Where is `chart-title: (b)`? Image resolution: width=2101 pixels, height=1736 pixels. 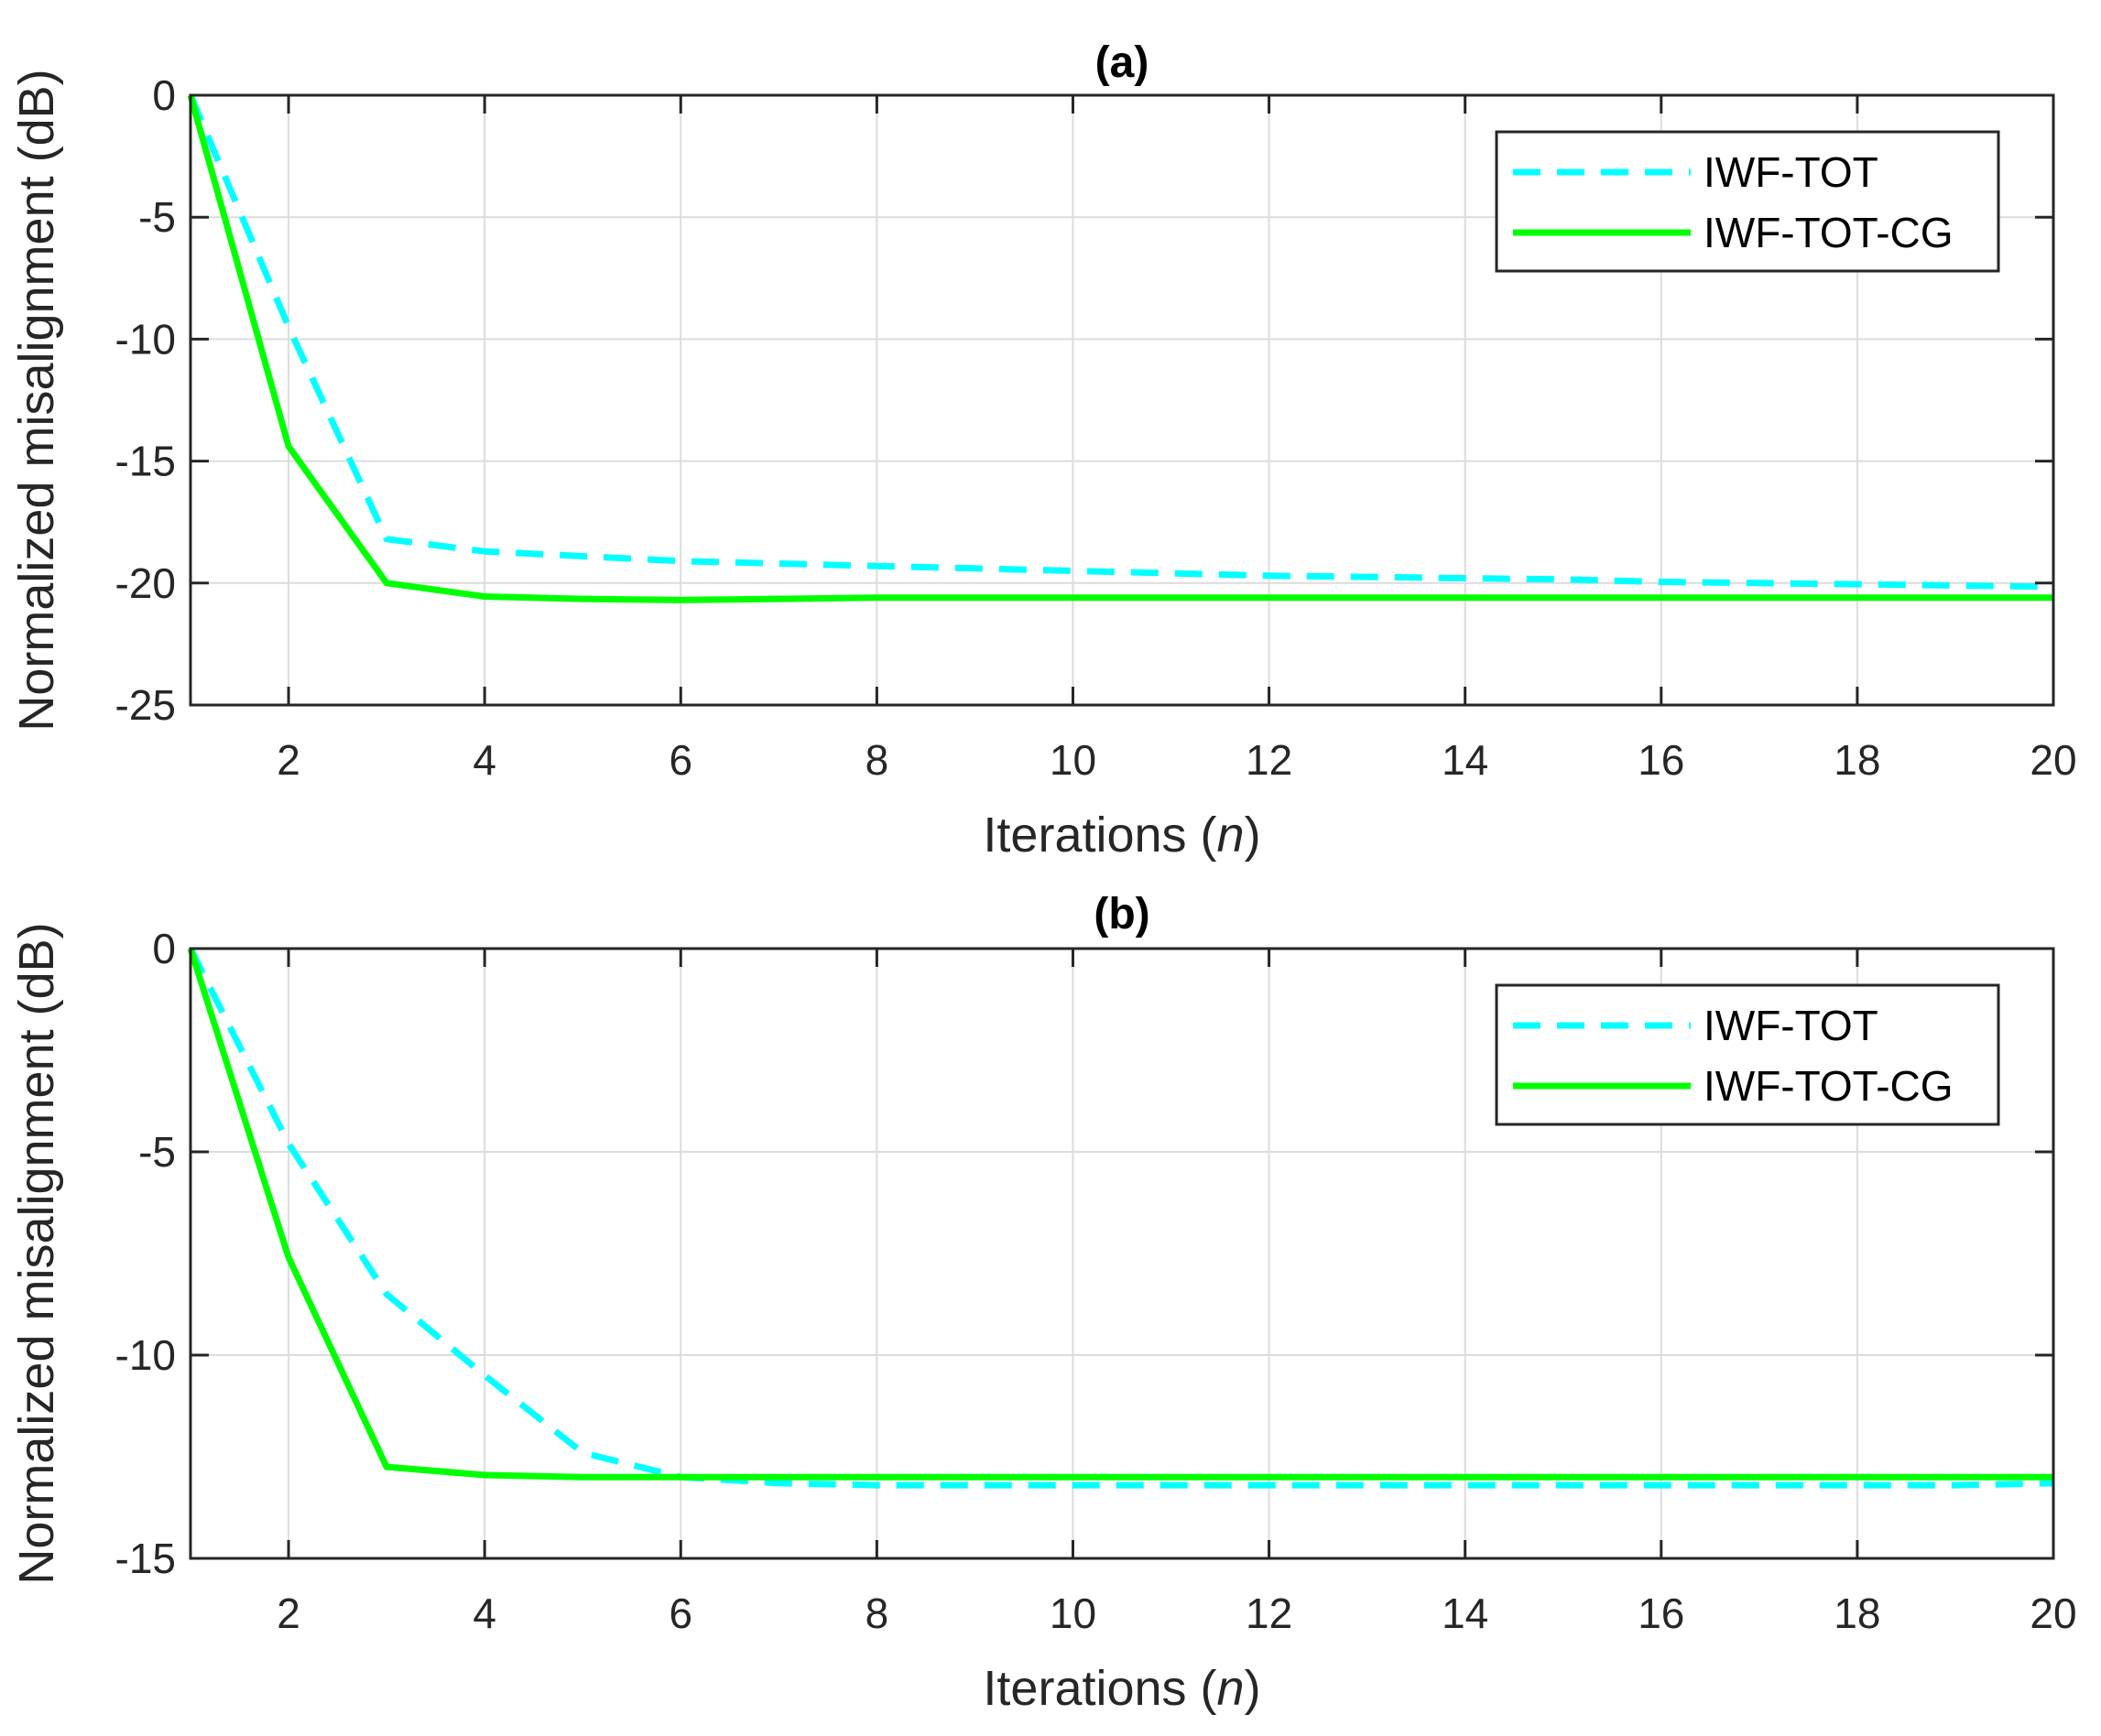 chart-title: (b) is located at coordinates (1121, 915).